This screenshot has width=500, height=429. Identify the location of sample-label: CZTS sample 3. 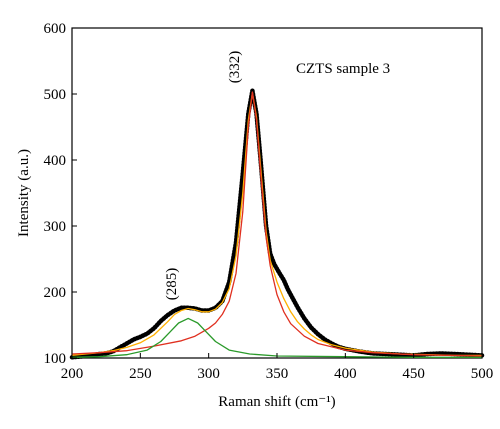
(343, 69).